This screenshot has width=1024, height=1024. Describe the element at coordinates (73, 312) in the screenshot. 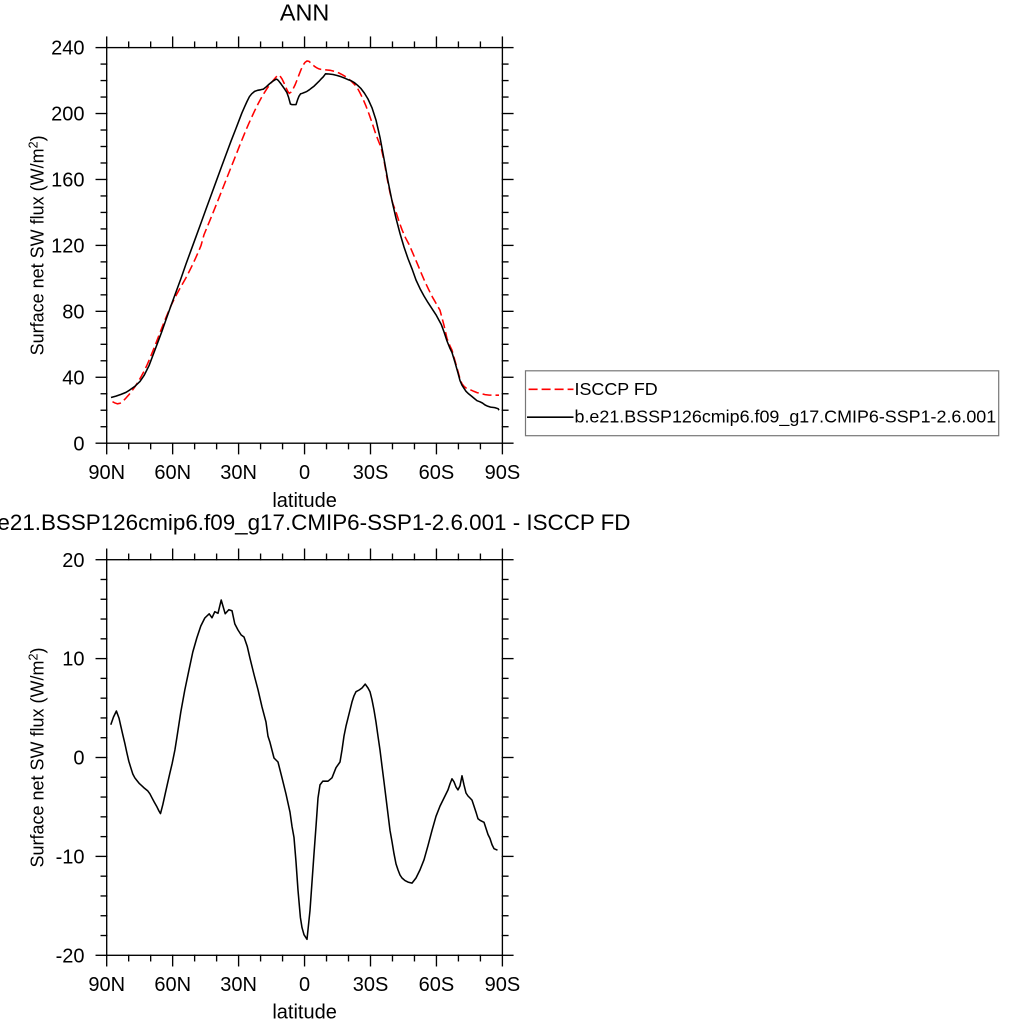

I see `svg-text: 80` at that location.